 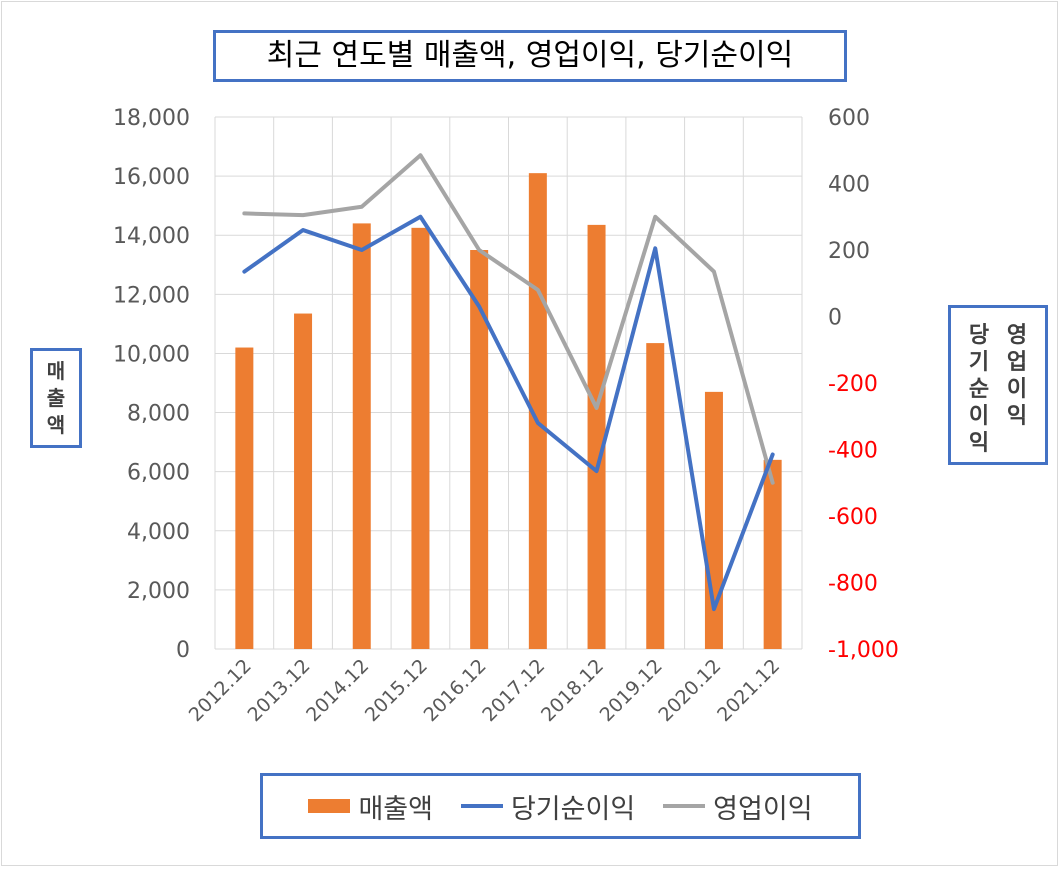 What do you see at coordinates (337, 690) in the screenshot?
I see `x-tick-label: 2014.12` at bounding box center [337, 690].